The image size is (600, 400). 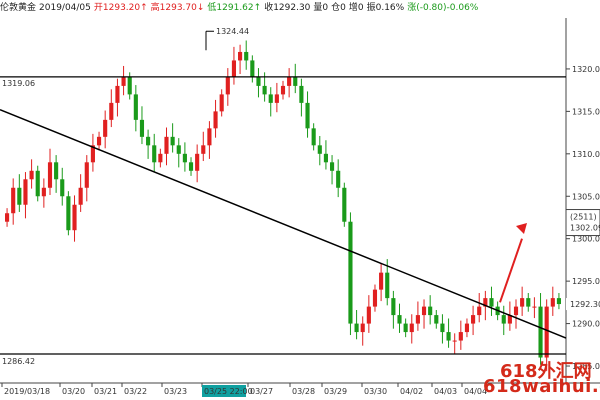 What do you see at coordinates (120, 8) in the screenshot?
I see `open-price: 开1293.20↑` at bounding box center [120, 8].